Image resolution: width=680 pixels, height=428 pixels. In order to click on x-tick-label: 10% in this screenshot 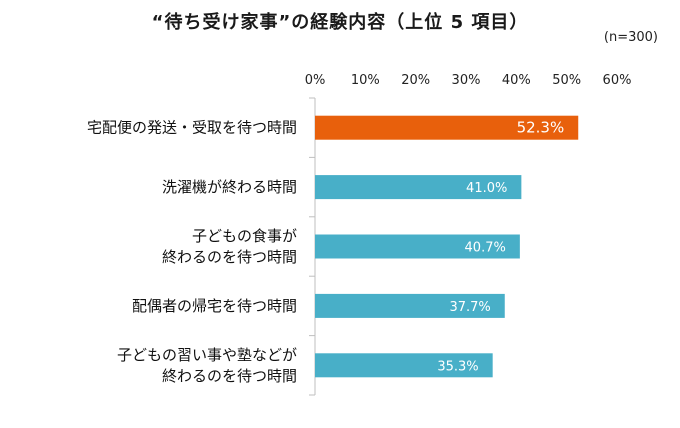, I will do `click(365, 80)`.